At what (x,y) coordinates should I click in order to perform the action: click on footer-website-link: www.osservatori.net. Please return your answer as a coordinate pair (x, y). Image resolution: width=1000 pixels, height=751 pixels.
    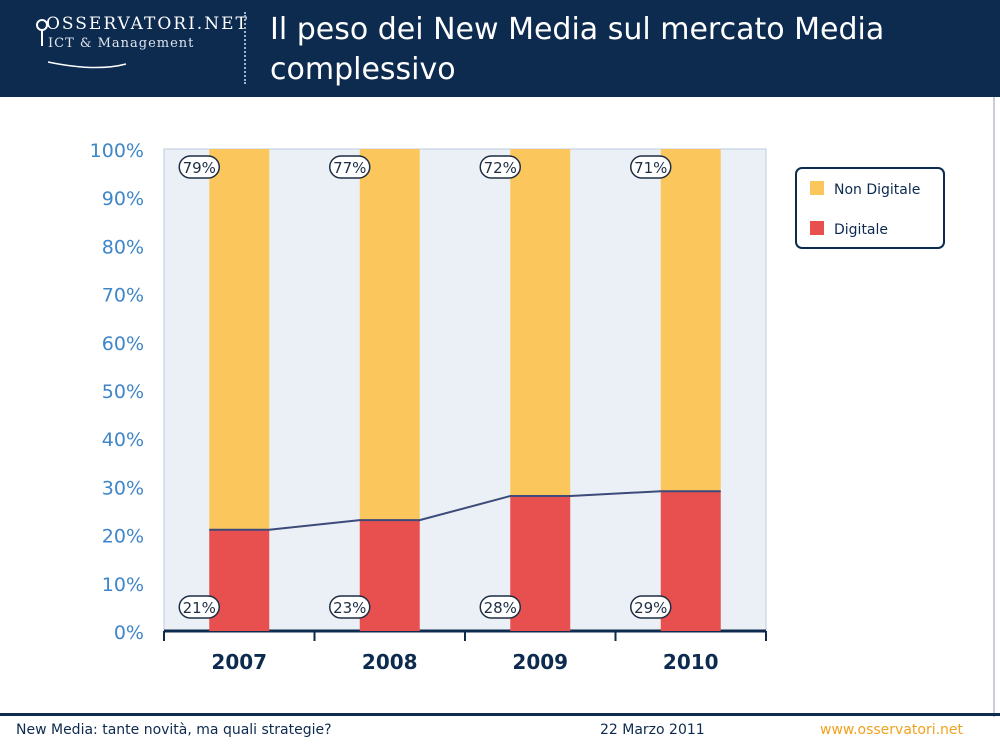
    Looking at the image, I should click on (892, 730).